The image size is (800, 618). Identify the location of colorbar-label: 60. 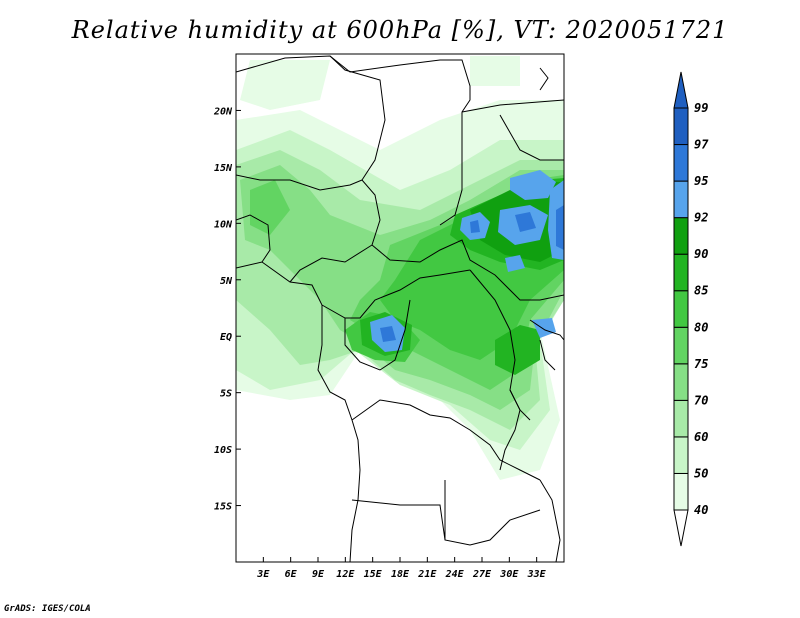
(701, 437).